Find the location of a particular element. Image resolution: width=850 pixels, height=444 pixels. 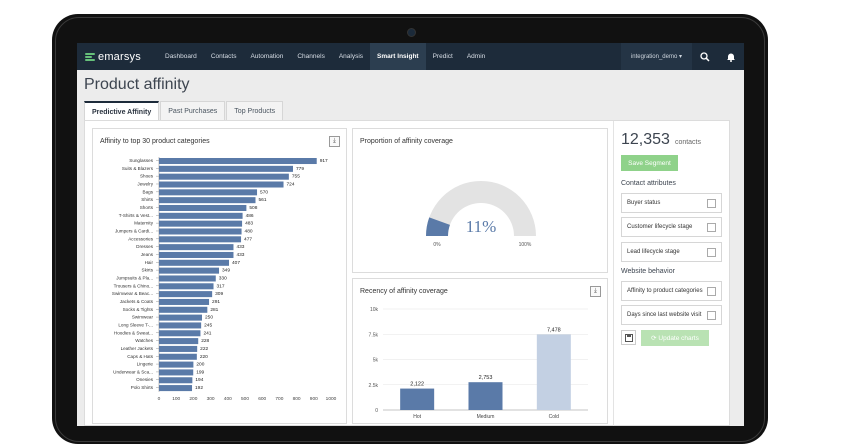

x-tick-label: 900 is located at coordinates (314, 399).